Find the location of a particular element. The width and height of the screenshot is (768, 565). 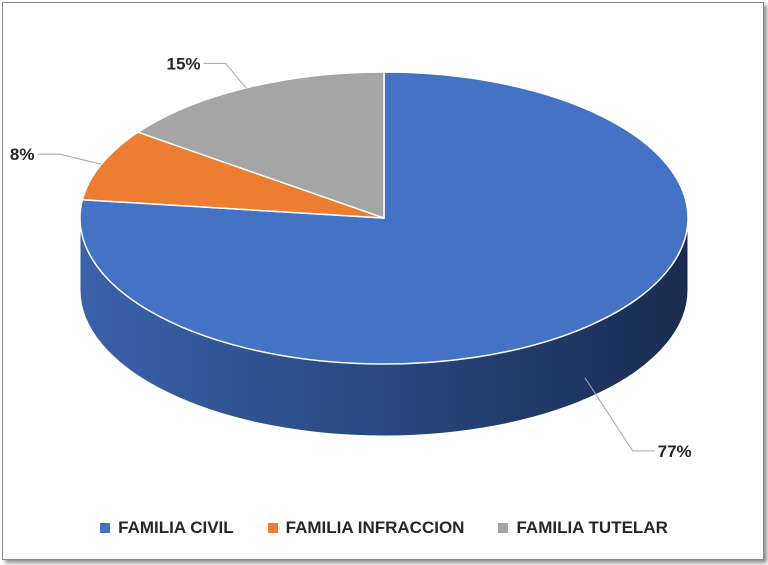

data-label-2: 15% is located at coordinates (184, 63).